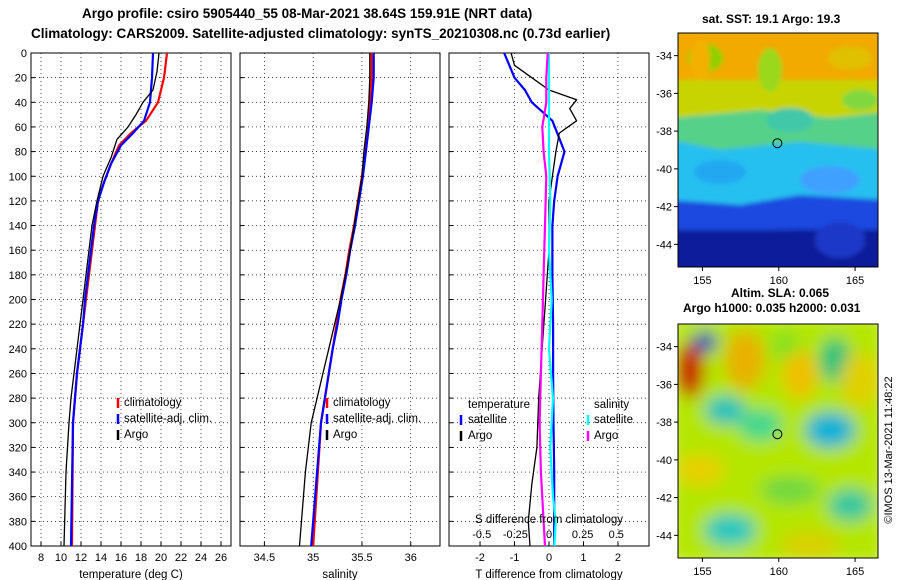 This screenshot has height=580, width=900. Describe the element at coordinates (136, 435) in the screenshot. I see `legend-label-temperature-2: Argo` at that location.